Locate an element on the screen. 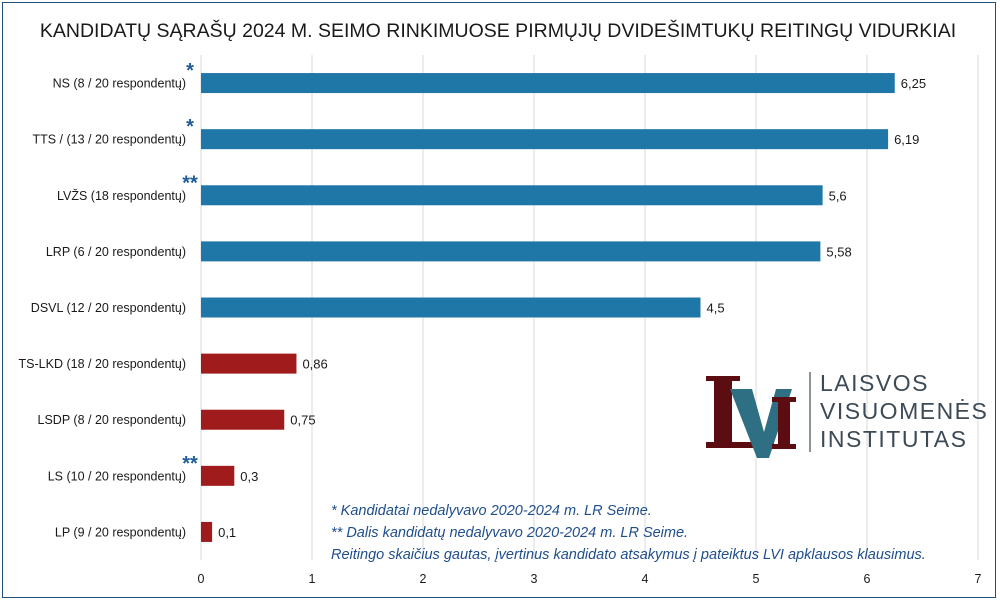  x-axis-ticks: 0 1 2 3 4 5 6 7 is located at coordinates (590, 579).